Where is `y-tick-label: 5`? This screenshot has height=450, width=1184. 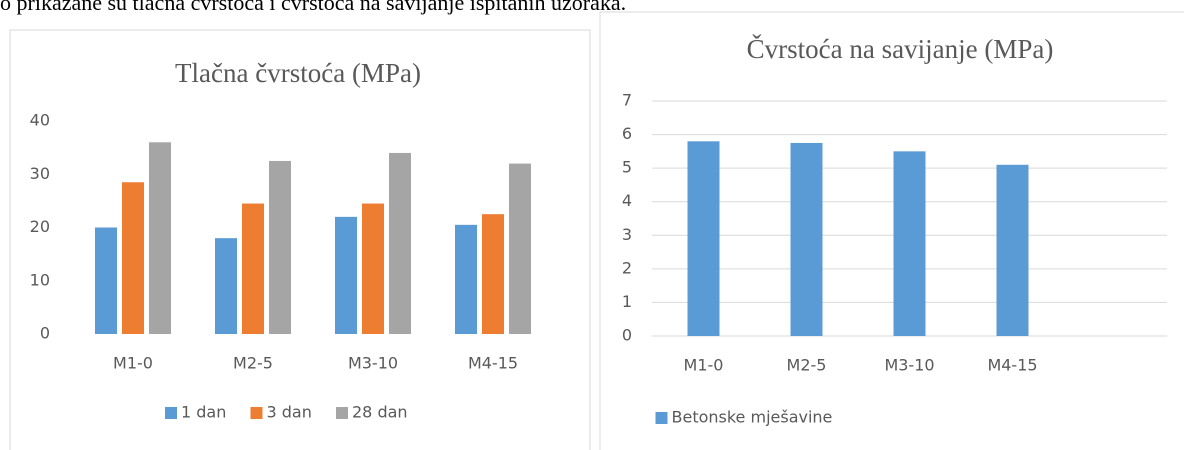 y-tick-label: 5 is located at coordinates (627, 167).